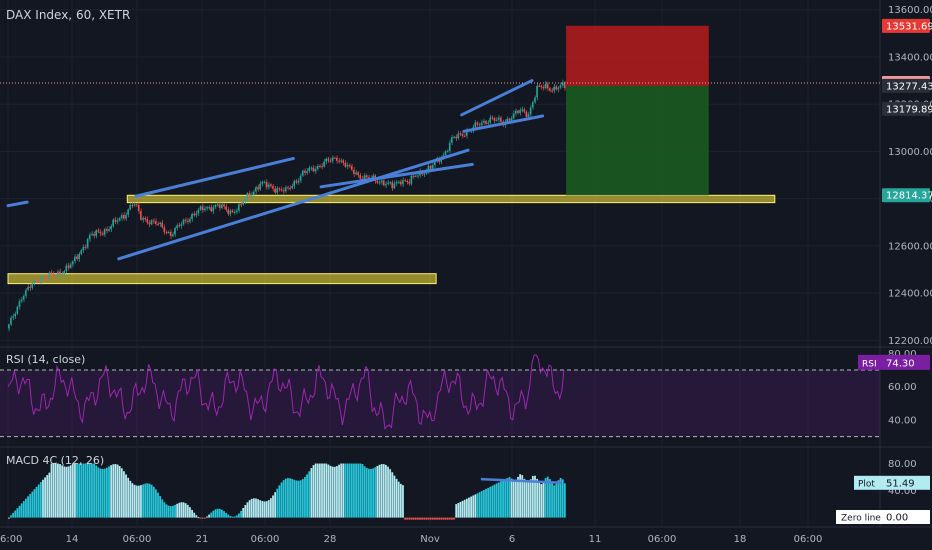 Image resolution: width=932 pixels, height=550 pixels. I want to click on rsi-tick-label: 80.00, so click(902, 354).